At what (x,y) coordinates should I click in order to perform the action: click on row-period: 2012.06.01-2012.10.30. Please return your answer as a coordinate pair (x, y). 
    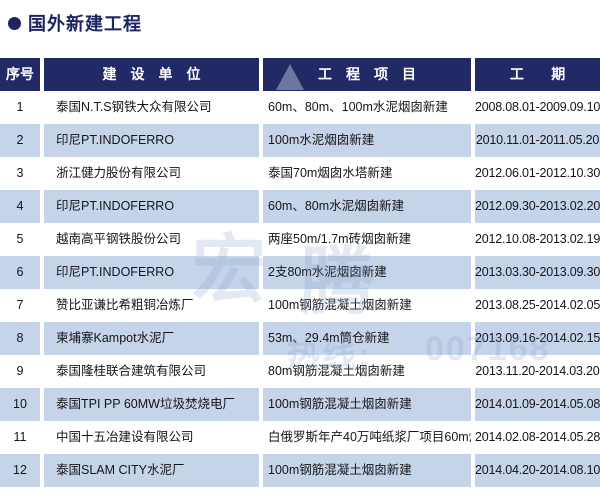
    Looking at the image, I should click on (537, 173).